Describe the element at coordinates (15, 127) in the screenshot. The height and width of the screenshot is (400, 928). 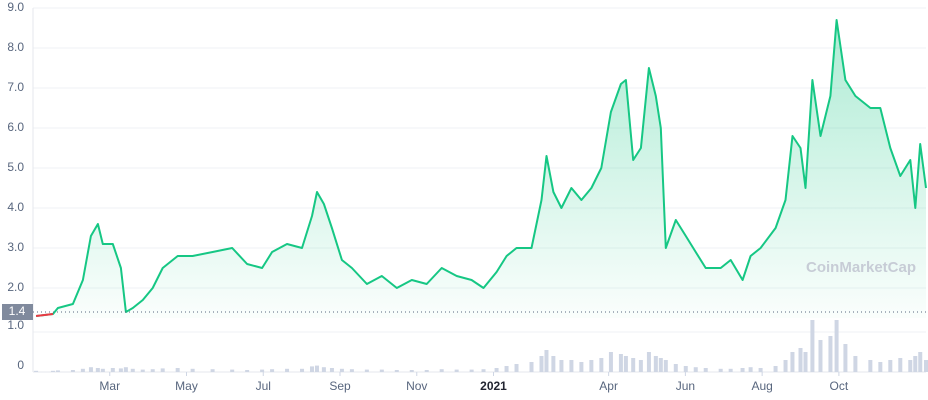
I see `y-tick-label: 6.0` at that location.